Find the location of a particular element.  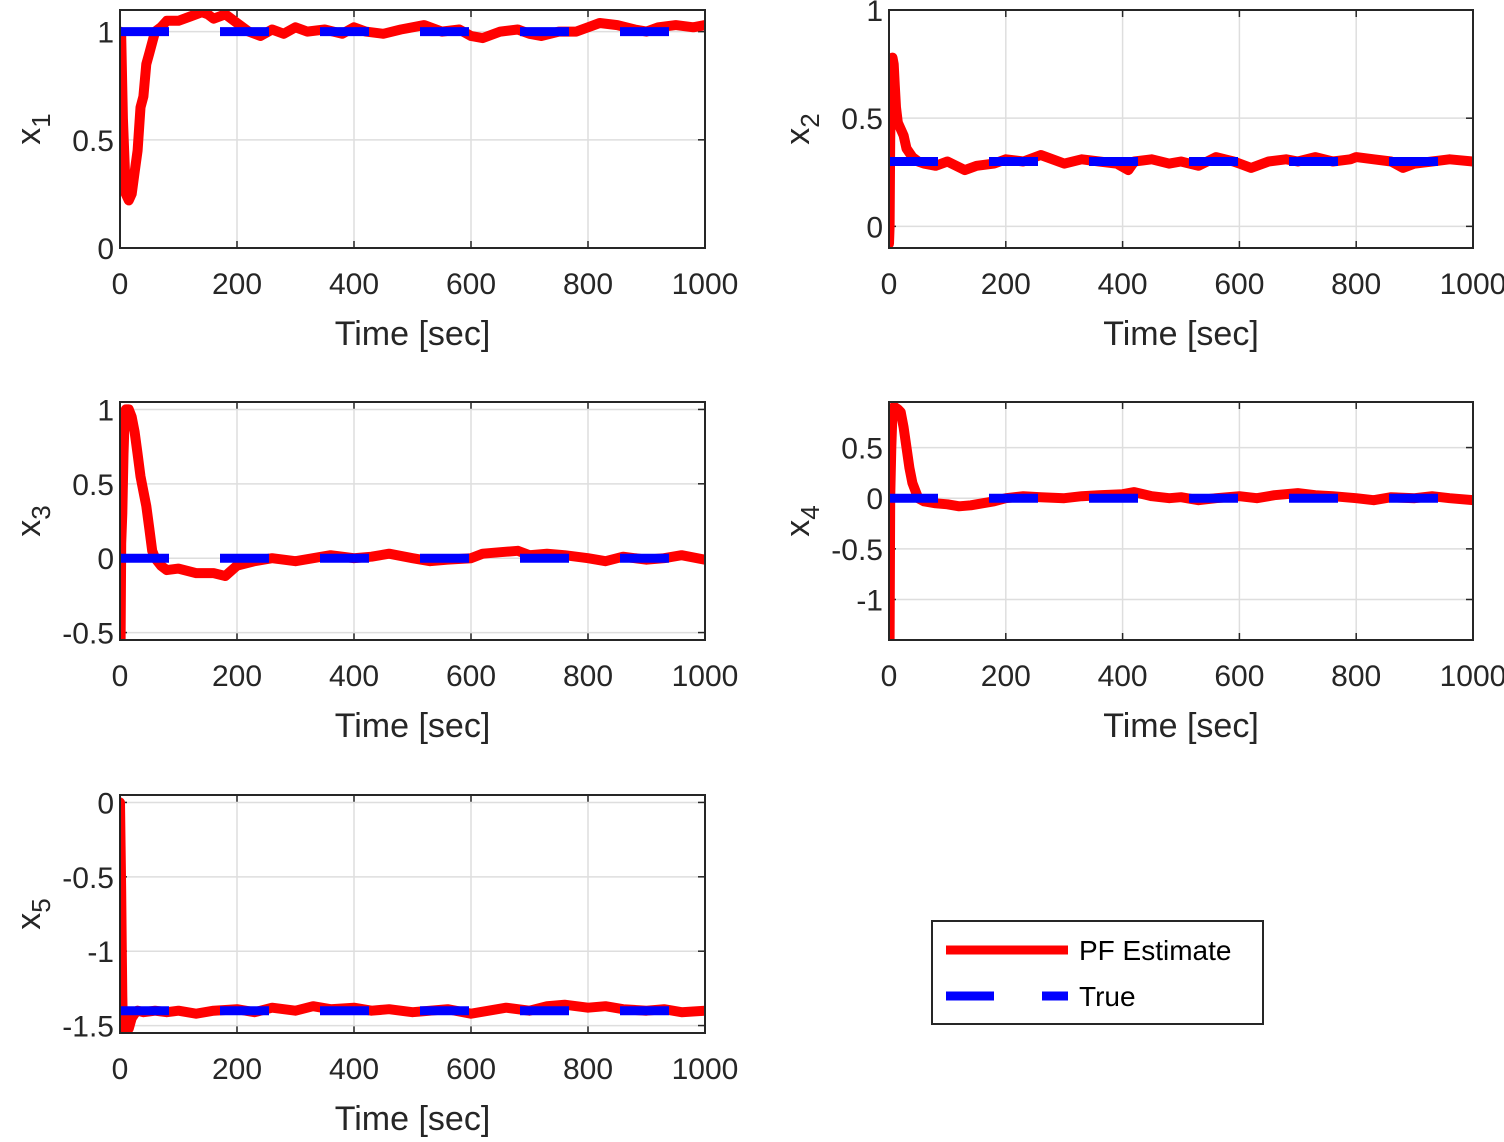

y-axis-label-subscript: 3 is located at coordinates (41, 512).